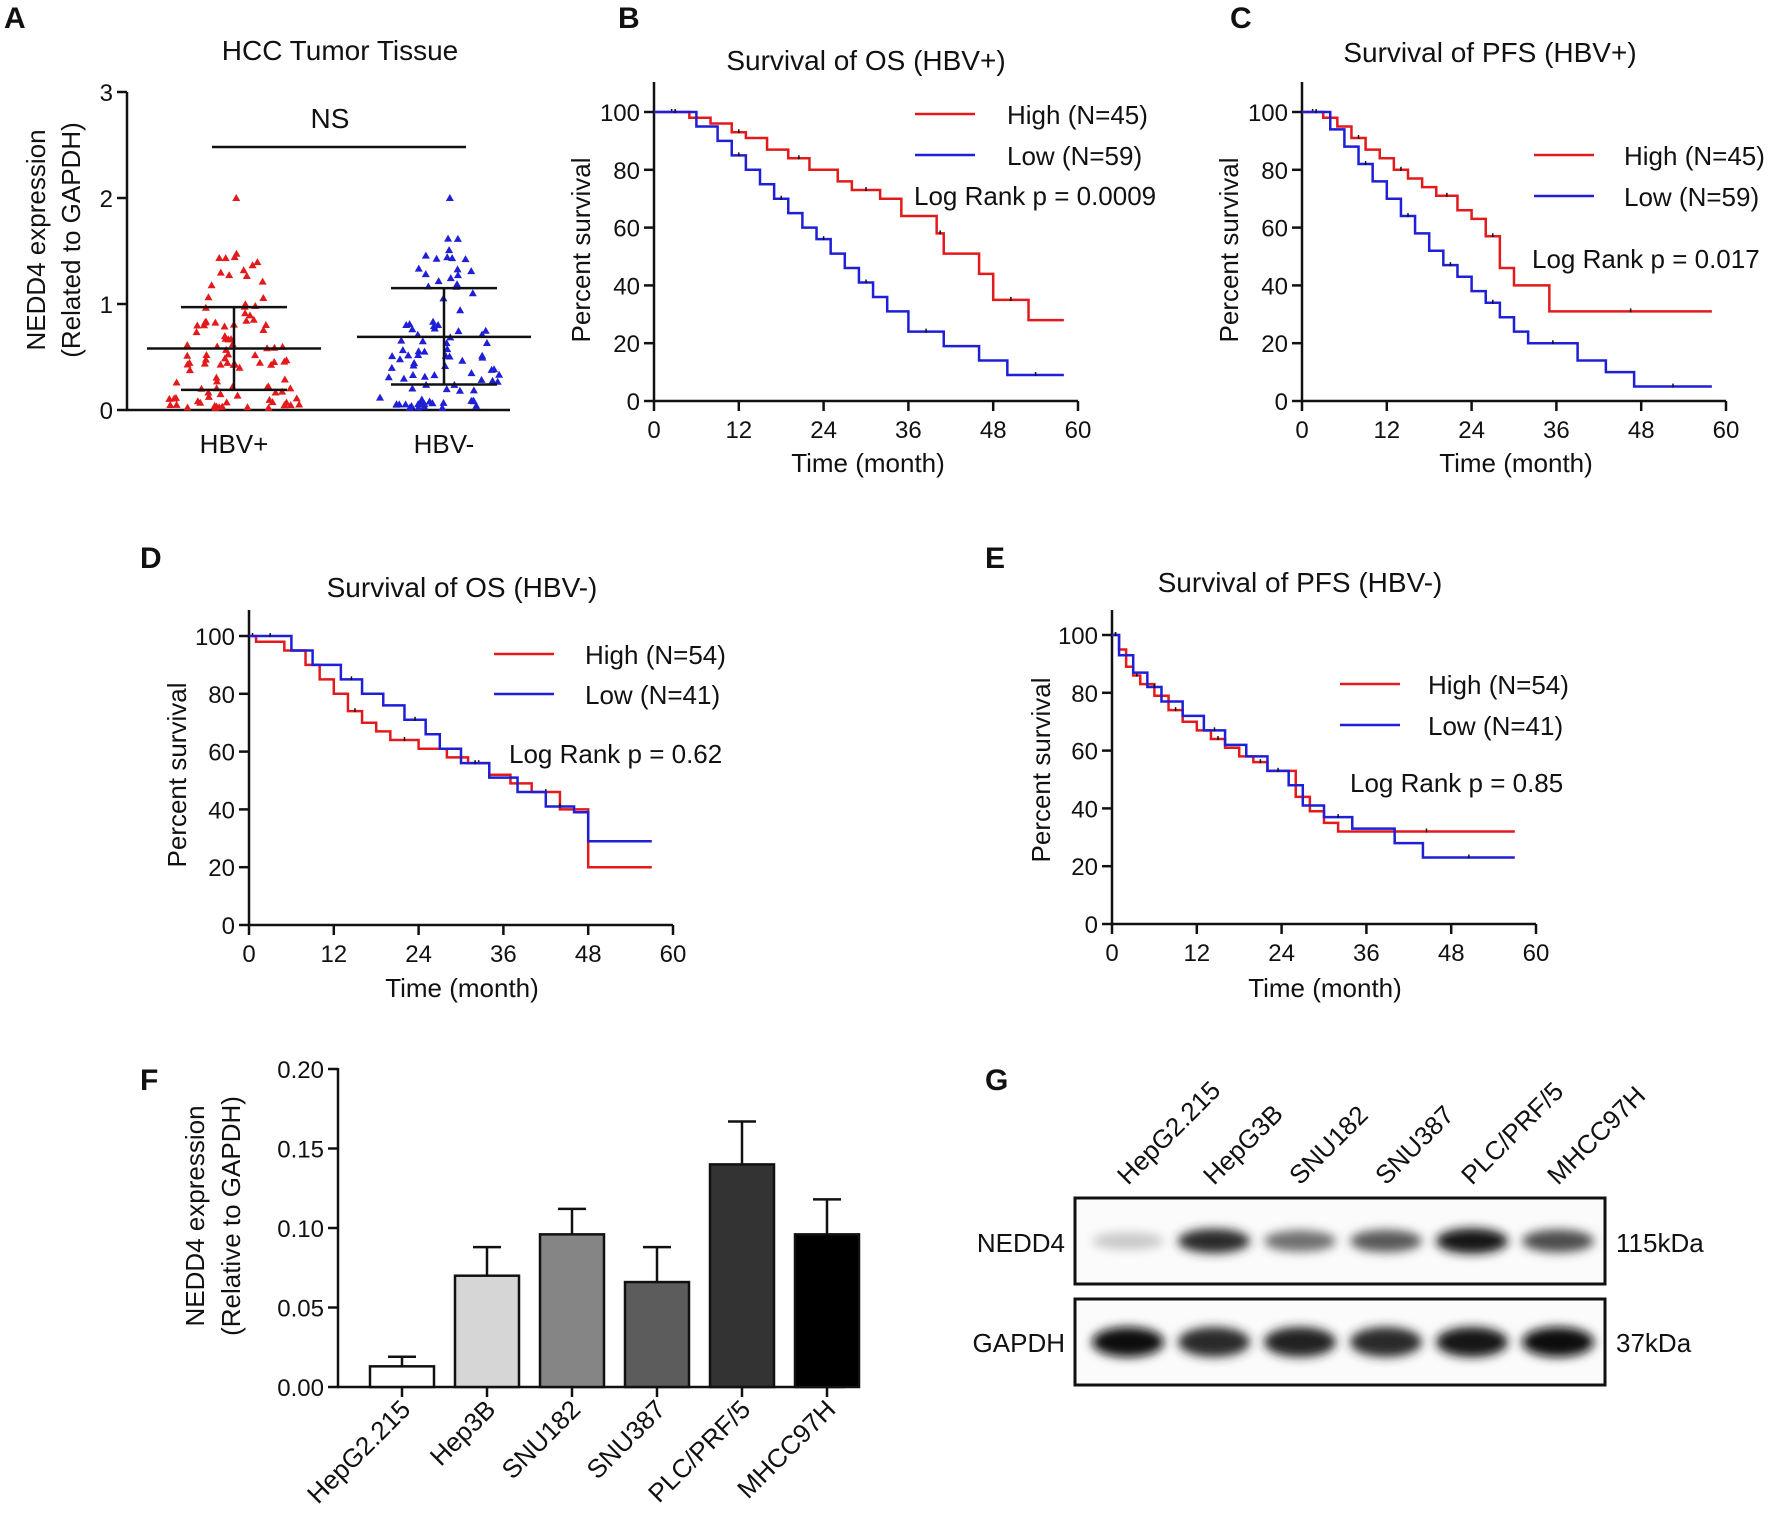 The height and width of the screenshot is (1528, 1790). I want to click on panel-c-ylabel: Percent survival, so click(1229, 250).